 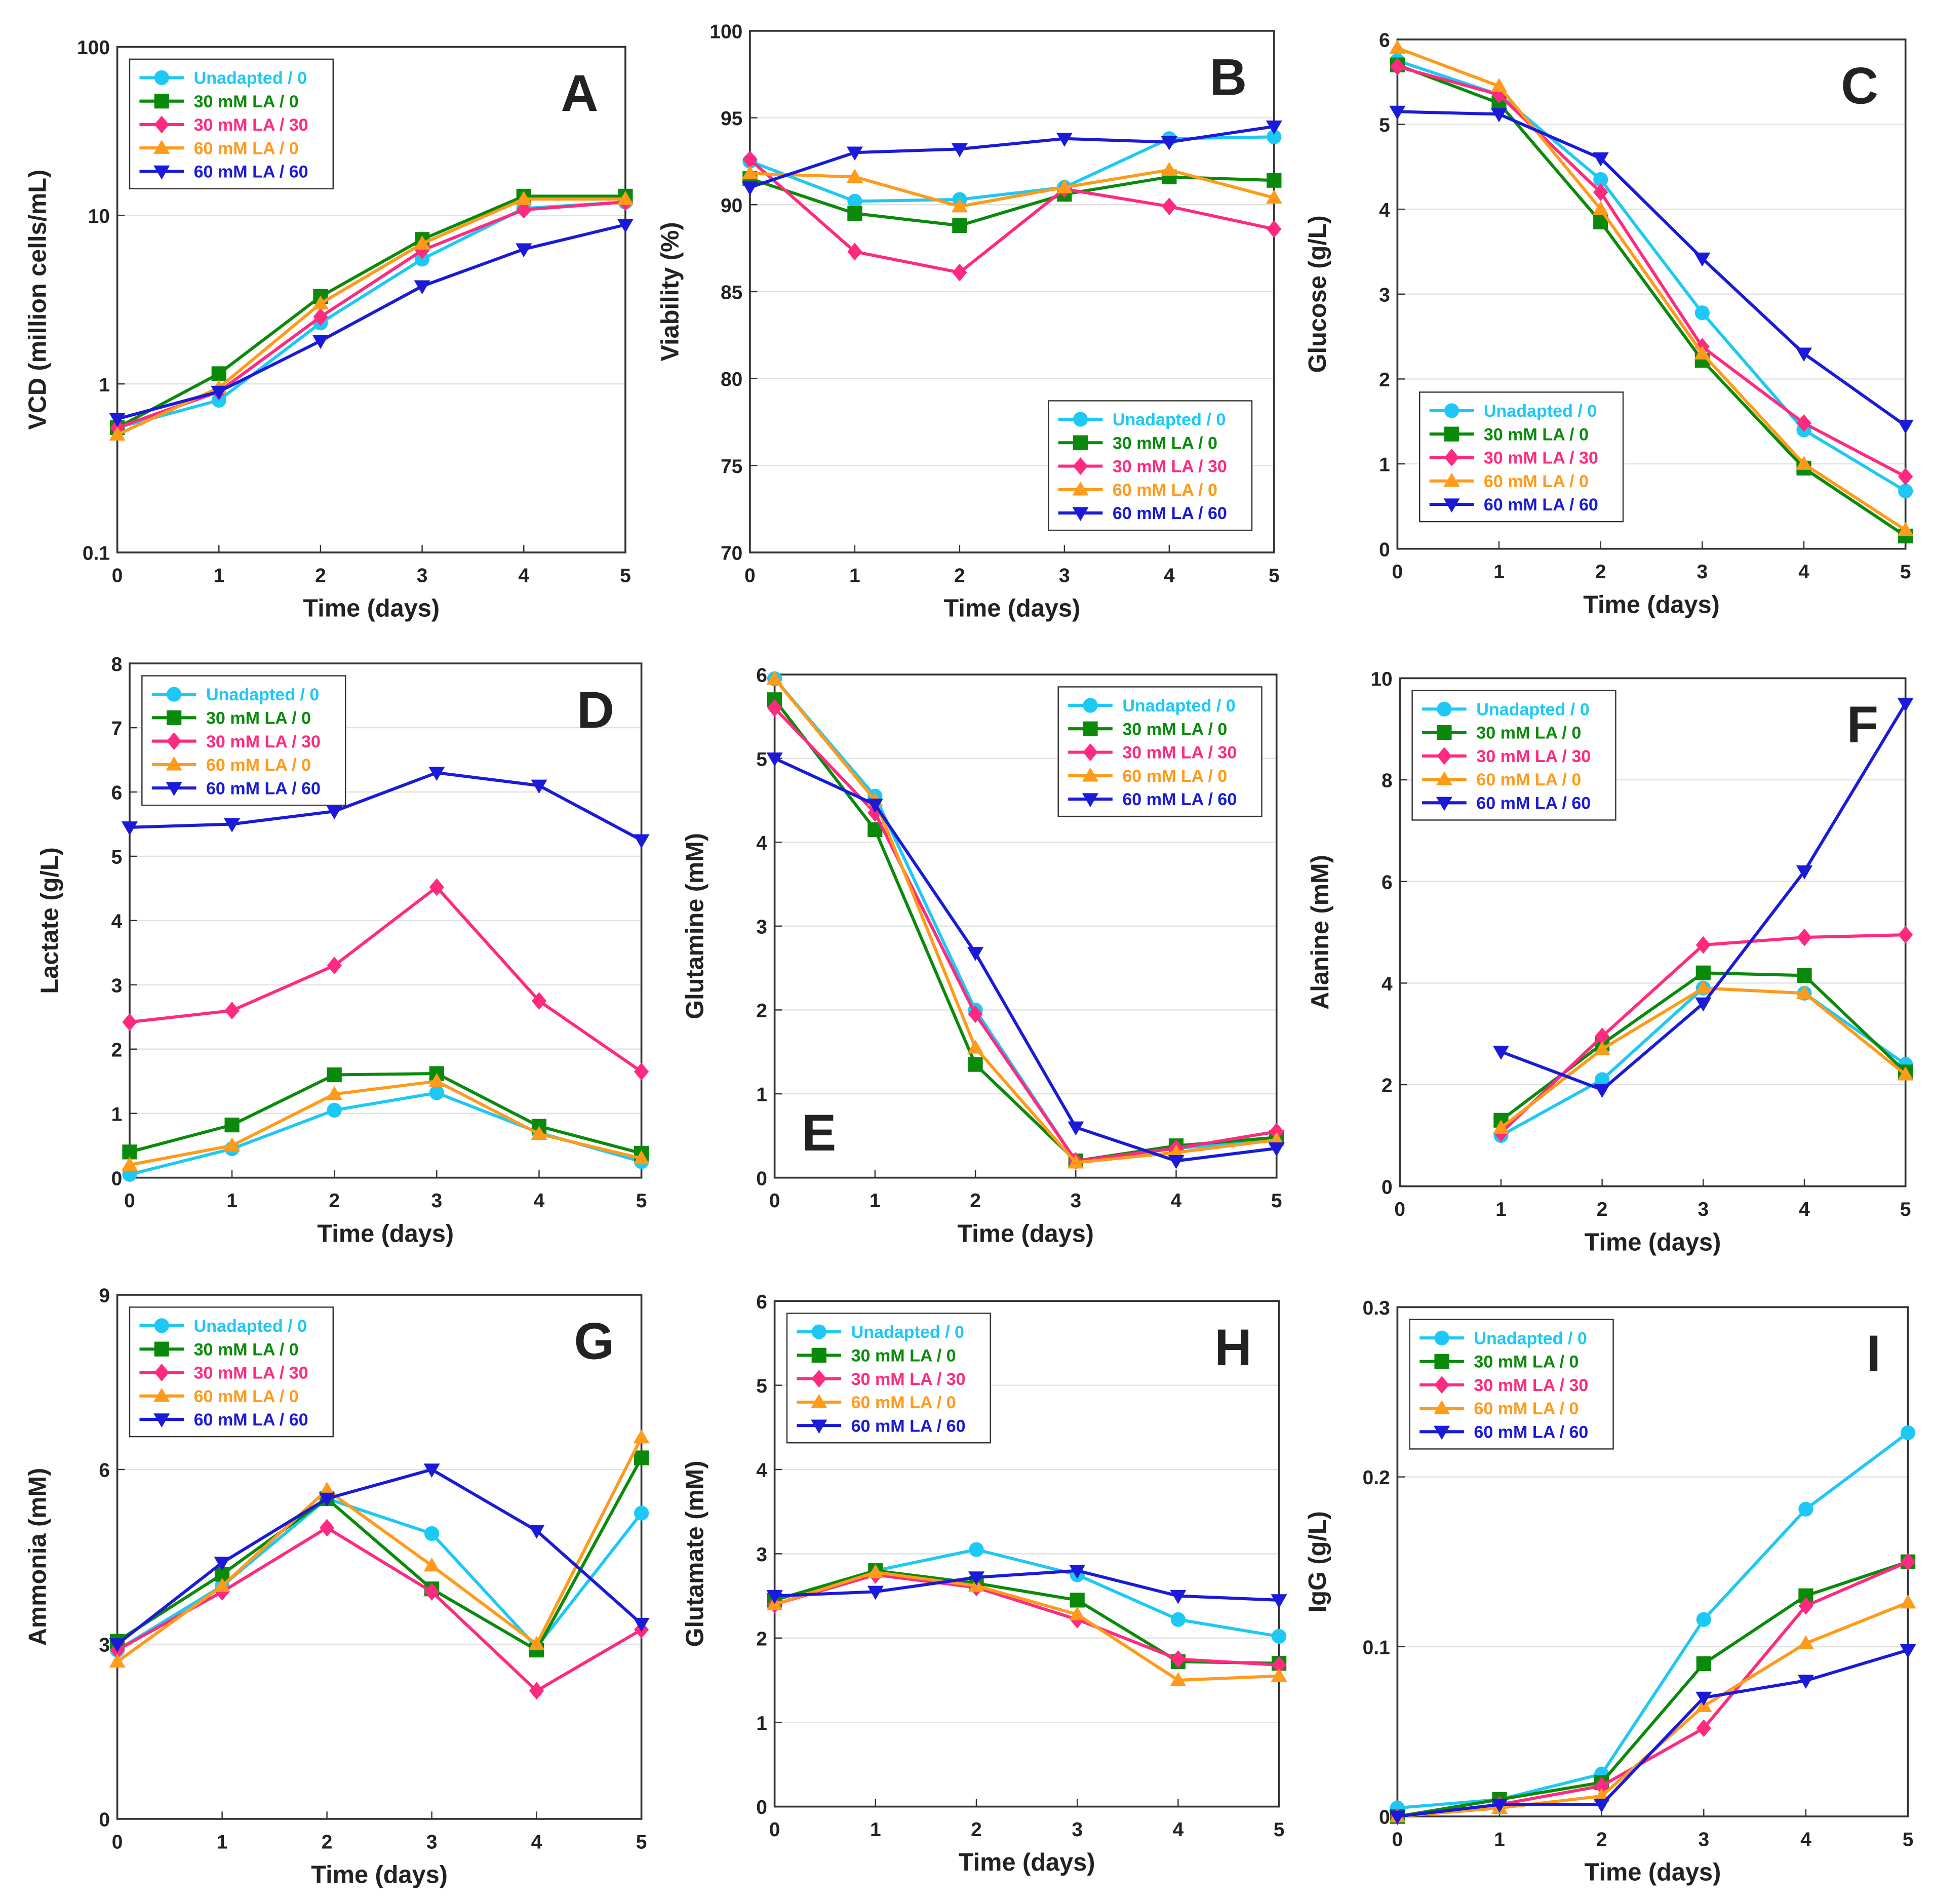 What do you see at coordinates (1528, 733) in the screenshot?
I see `legend-label: 30 mM LA / 0` at bounding box center [1528, 733].